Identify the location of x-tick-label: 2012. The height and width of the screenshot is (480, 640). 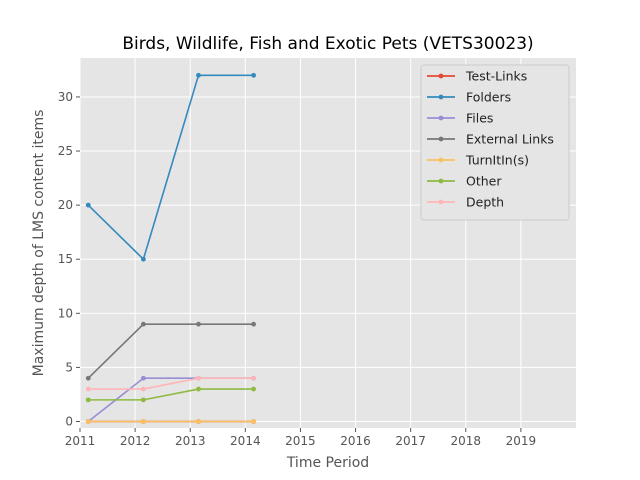
(135, 441).